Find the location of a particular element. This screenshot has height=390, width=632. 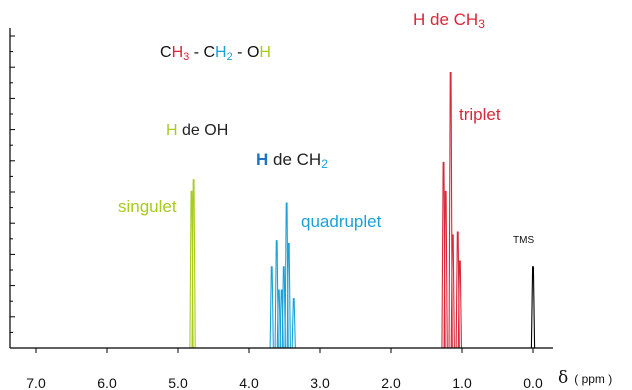

y-axis-ticks is located at coordinates (12, 184).